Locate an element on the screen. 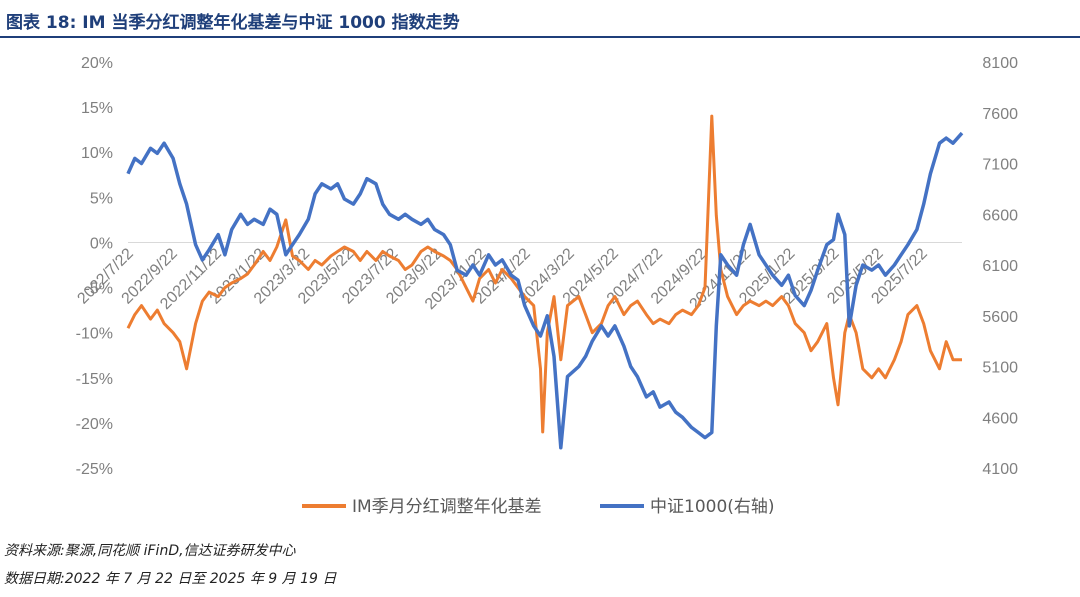 Image resolution: width=1080 pixels, height=597 pixels. left-tick-label: -10% is located at coordinates (94, 334).